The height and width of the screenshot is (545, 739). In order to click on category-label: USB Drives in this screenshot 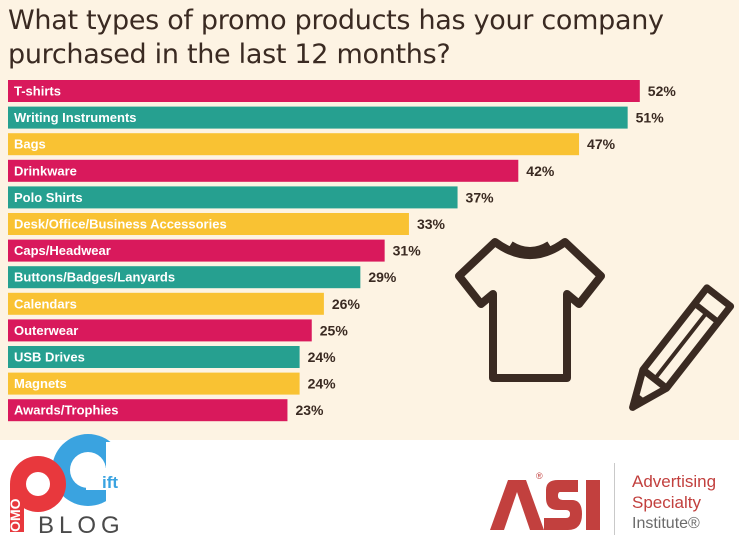, I will do `click(49, 357)`.